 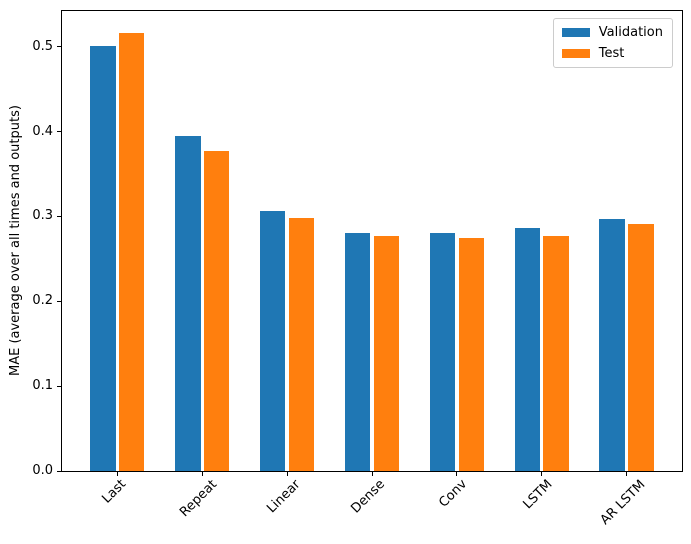 What do you see at coordinates (442, 352) in the screenshot?
I see `bar-validation-conv` at bounding box center [442, 352].